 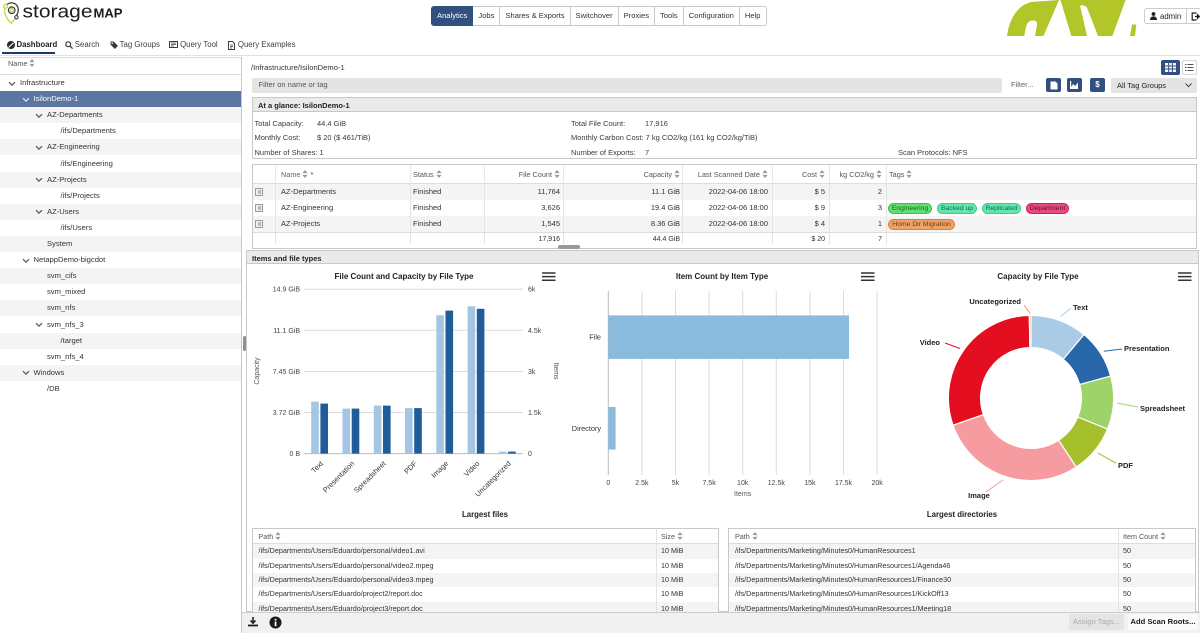 I want to click on svg-text:File Count and Capacity by Fil: File Count and Capacity by File Type, so click(x=405, y=276).